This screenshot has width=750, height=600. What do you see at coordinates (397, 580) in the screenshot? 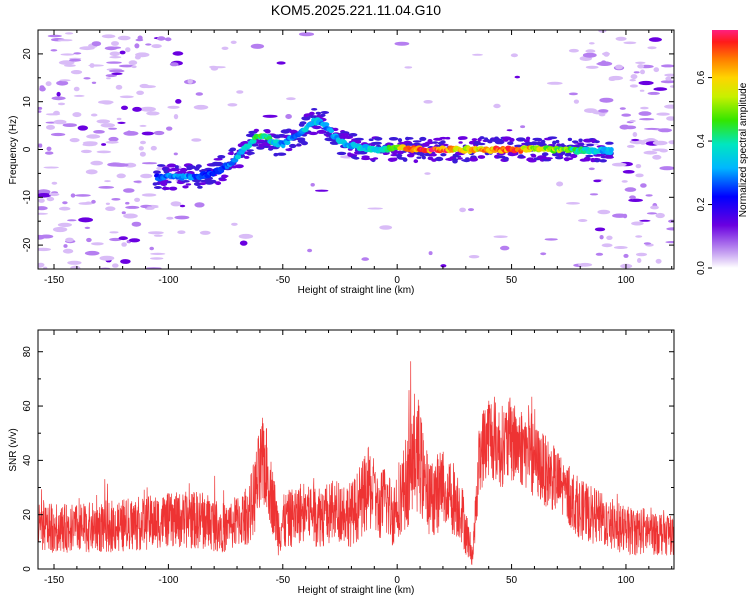
I see `snr-x-tick-label: 0` at bounding box center [397, 580].